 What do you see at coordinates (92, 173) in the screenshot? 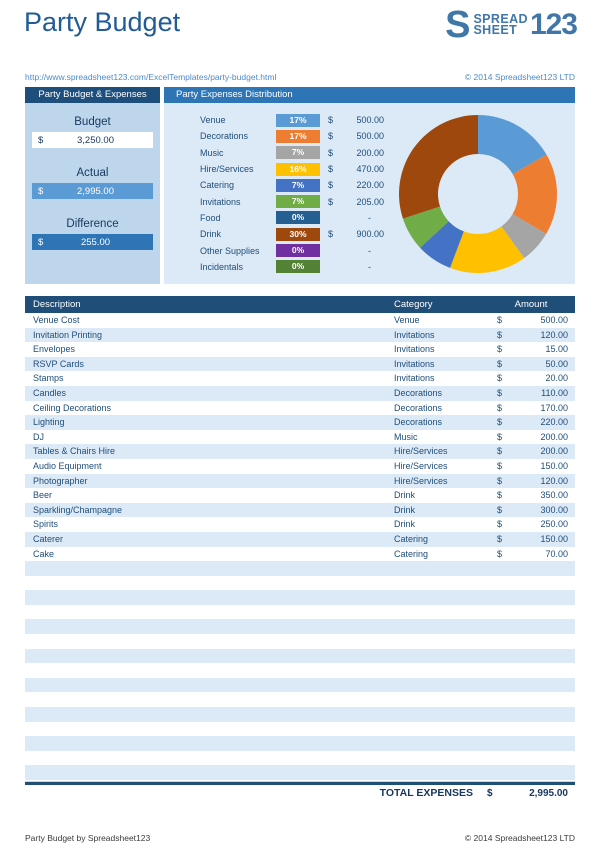
I see `actual-label: Actual` at bounding box center [92, 173].